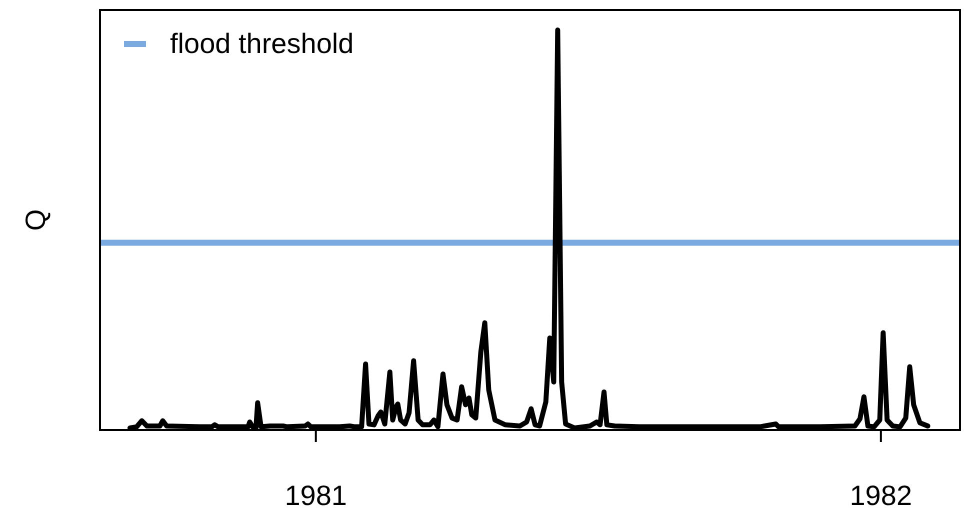 This screenshot has height=508, width=966. What do you see at coordinates (35, 220) in the screenshot?
I see `y-axis-title: Q` at bounding box center [35, 220].